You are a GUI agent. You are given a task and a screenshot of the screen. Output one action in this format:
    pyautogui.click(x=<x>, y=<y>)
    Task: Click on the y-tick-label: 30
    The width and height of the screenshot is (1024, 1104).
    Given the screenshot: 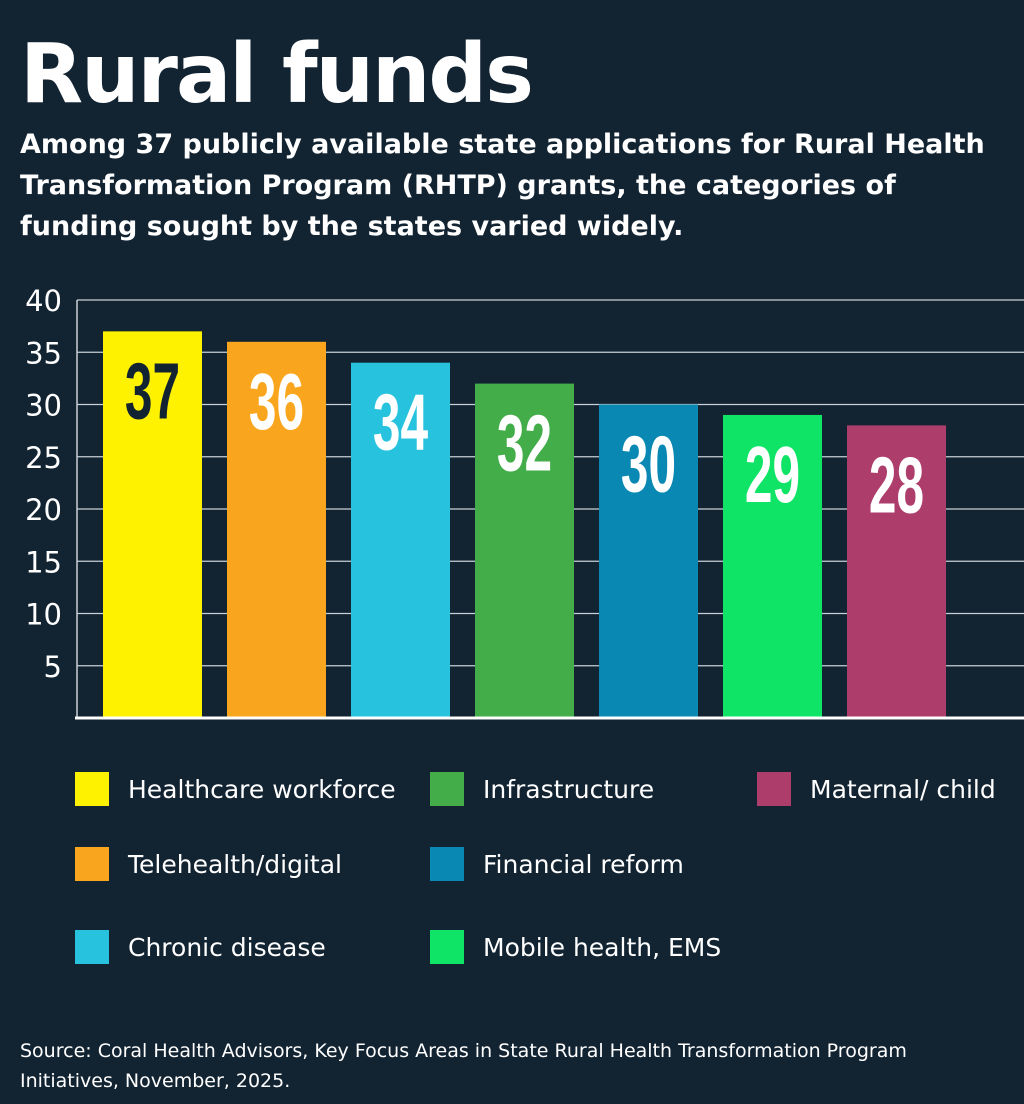 What is the action you would take?
    pyautogui.click(x=43, y=406)
    